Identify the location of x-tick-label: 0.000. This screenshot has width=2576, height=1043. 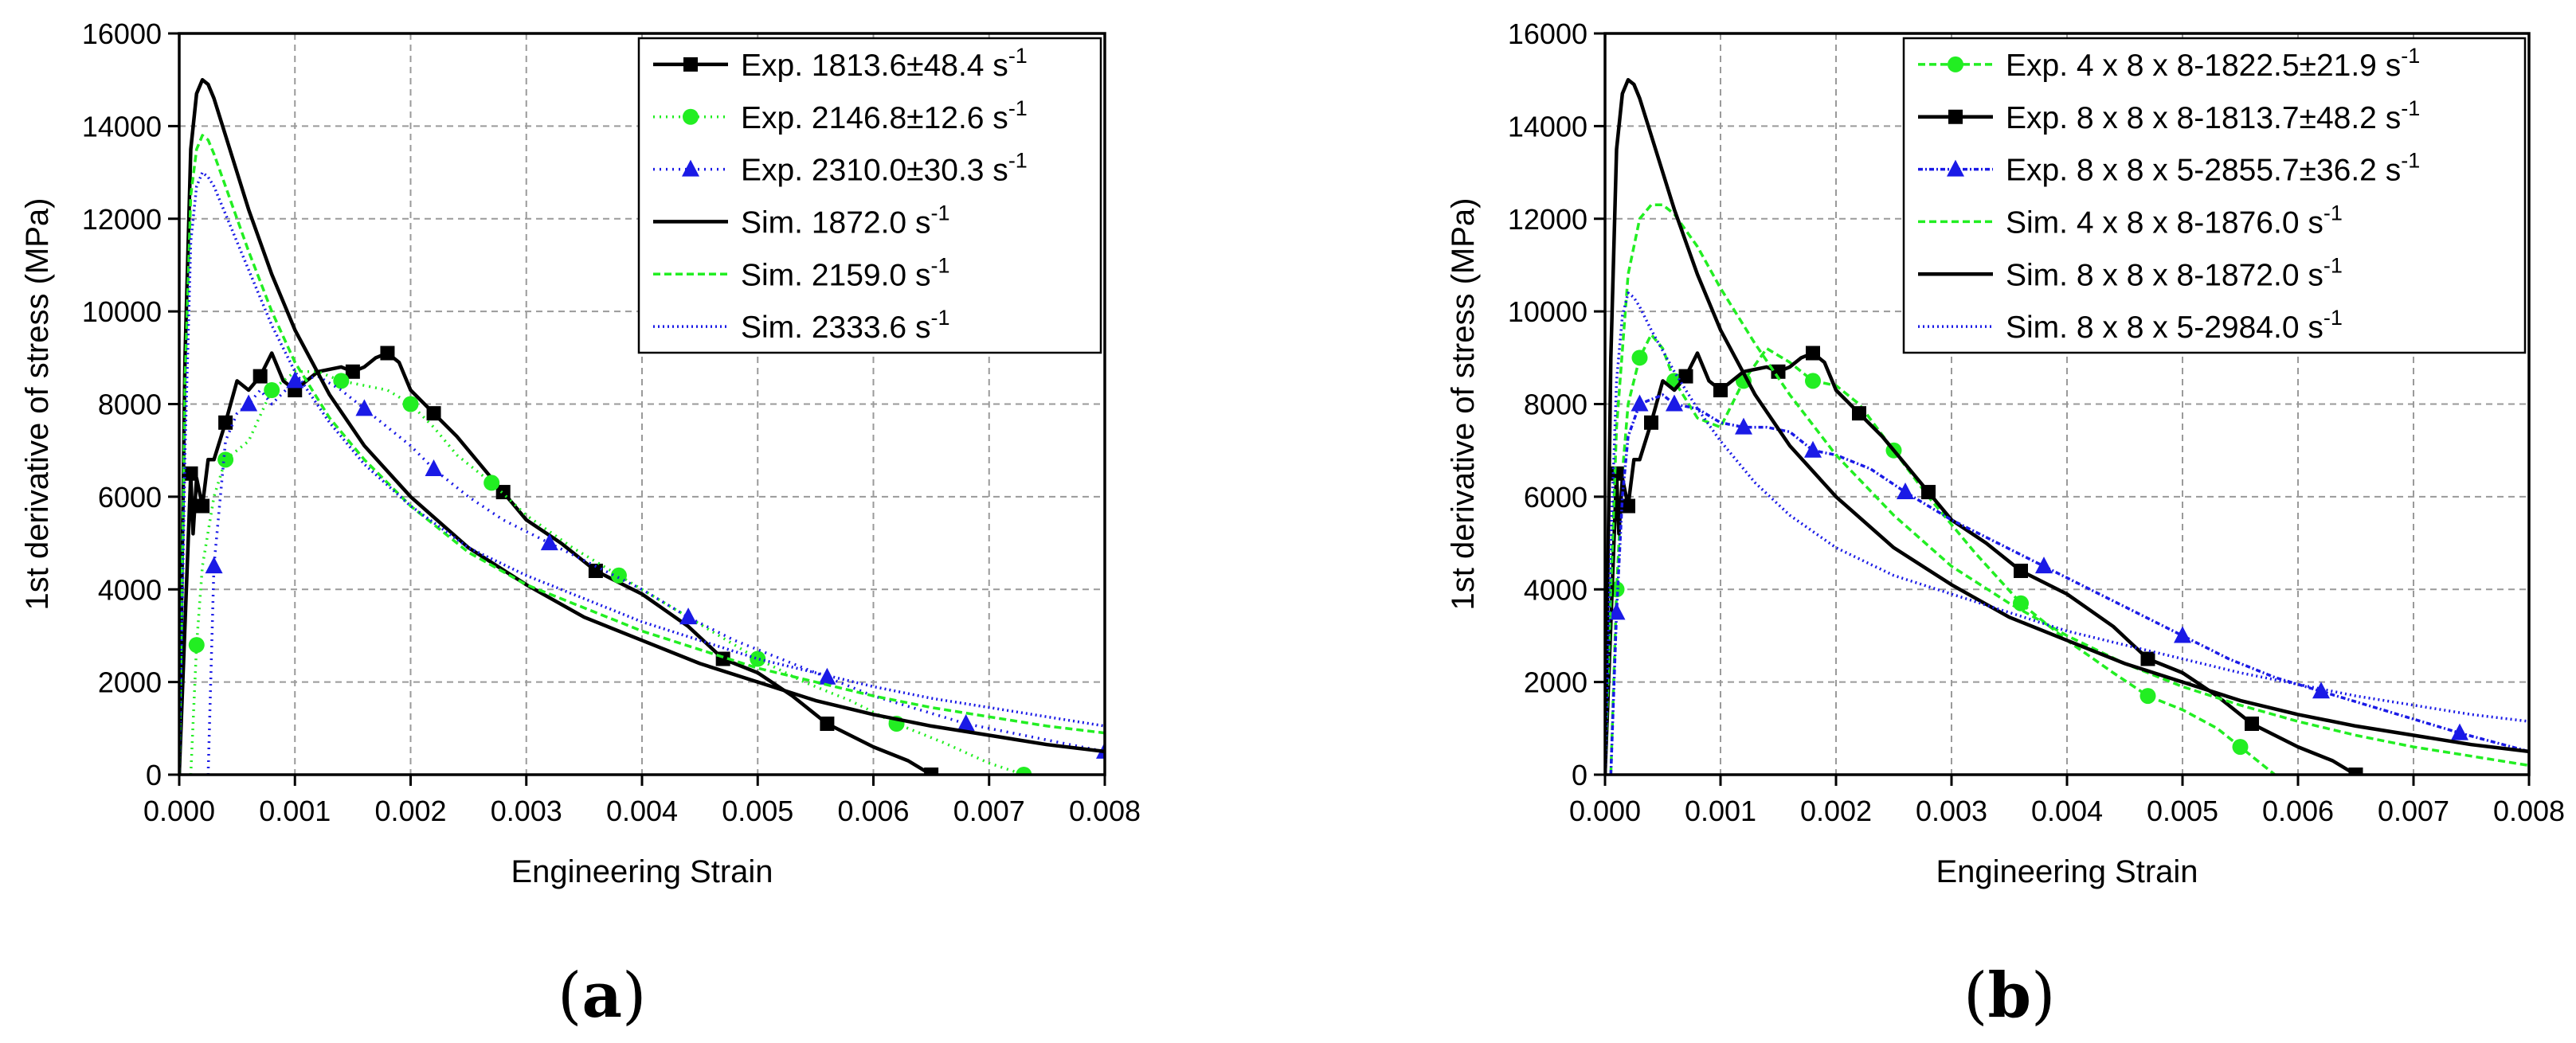
(179, 811).